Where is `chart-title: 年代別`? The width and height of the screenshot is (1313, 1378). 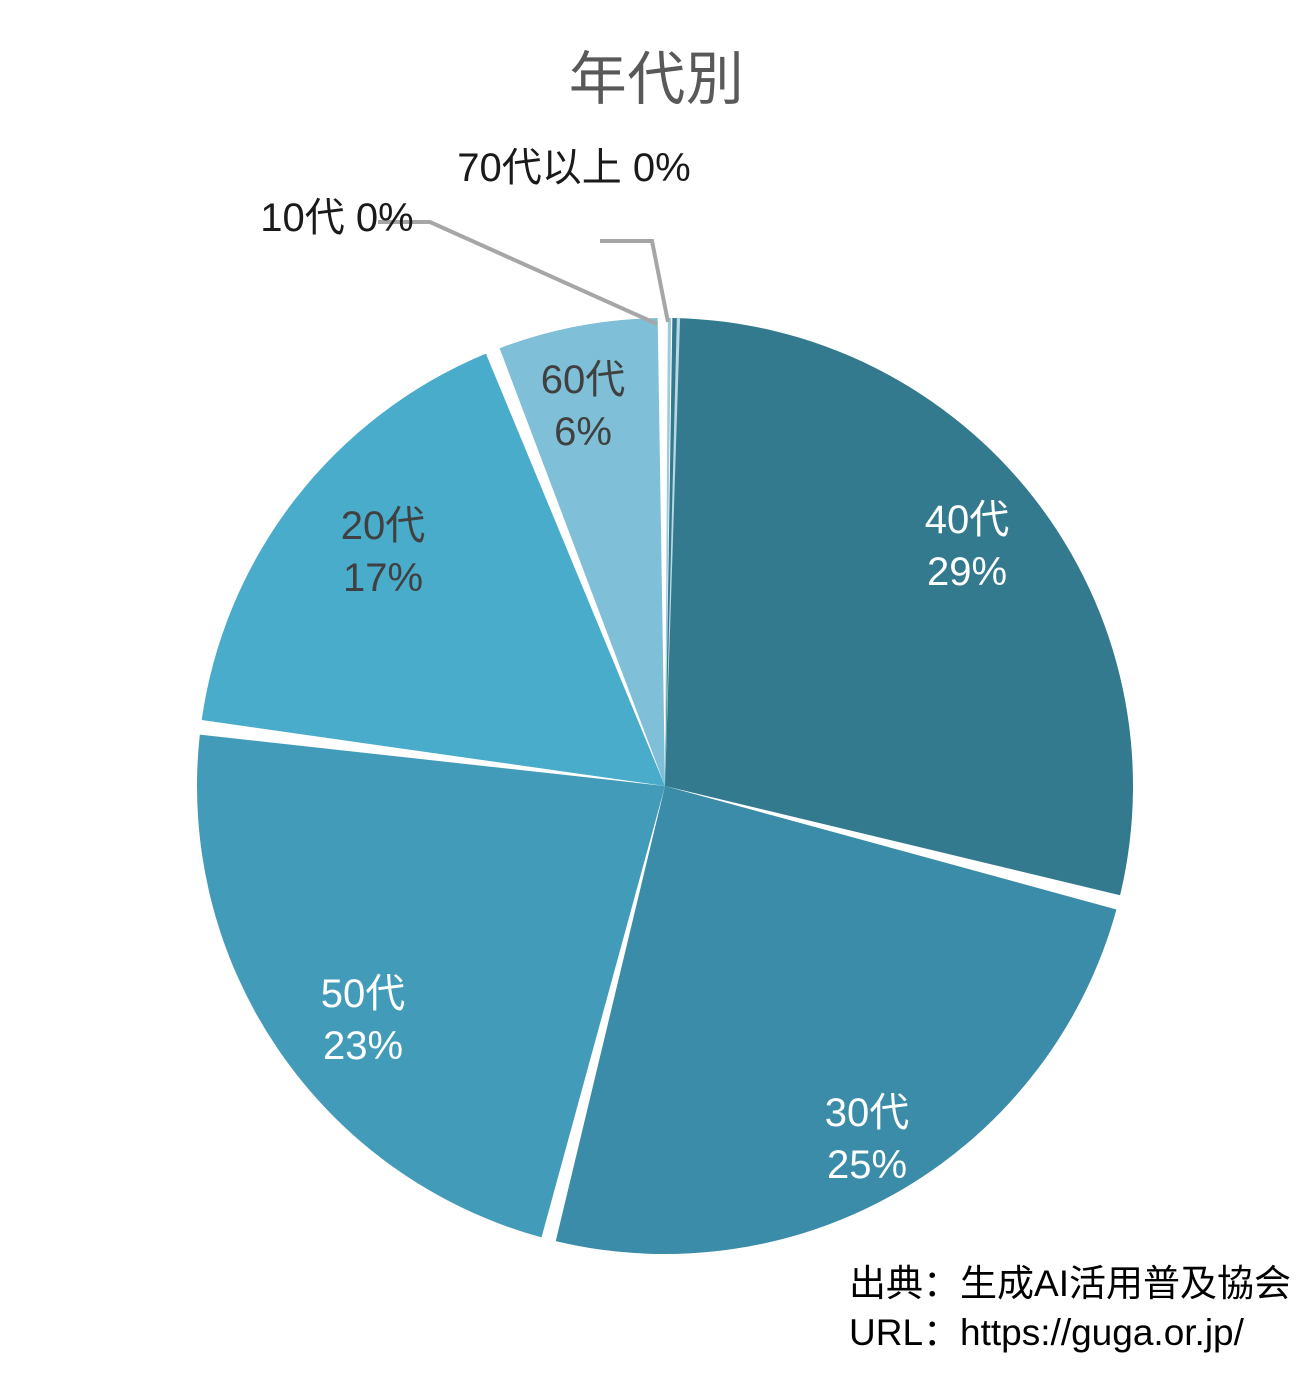
chart-title: 年代別 is located at coordinates (656, 79).